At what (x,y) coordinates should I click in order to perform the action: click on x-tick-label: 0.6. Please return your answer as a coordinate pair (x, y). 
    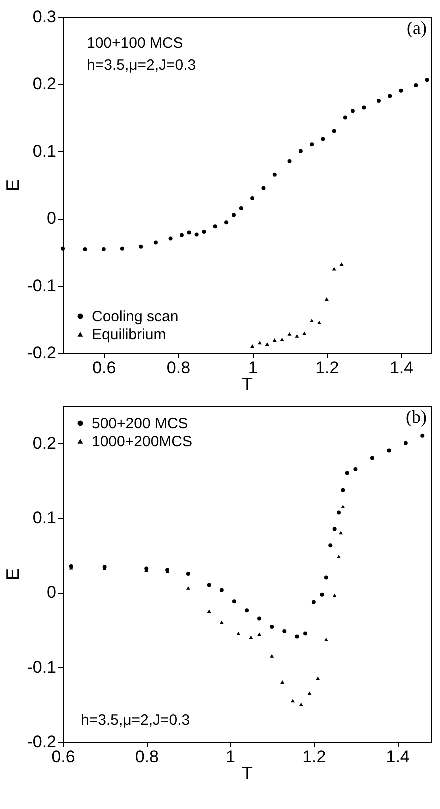
    Looking at the image, I should click on (104, 368).